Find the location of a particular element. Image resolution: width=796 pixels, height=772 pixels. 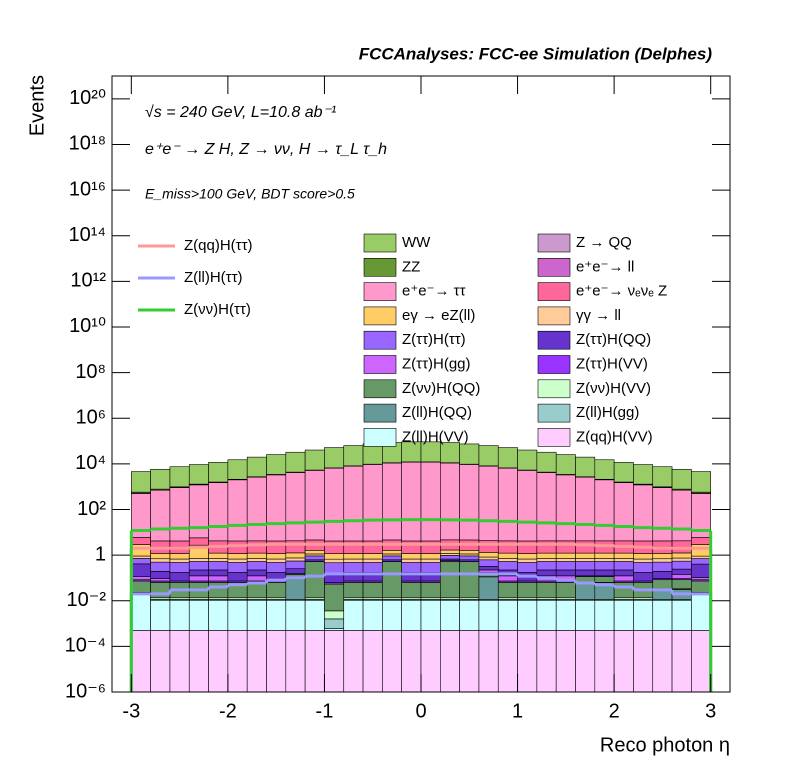

y-tick-label: 10⁻⁴ is located at coordinates (85, 646).